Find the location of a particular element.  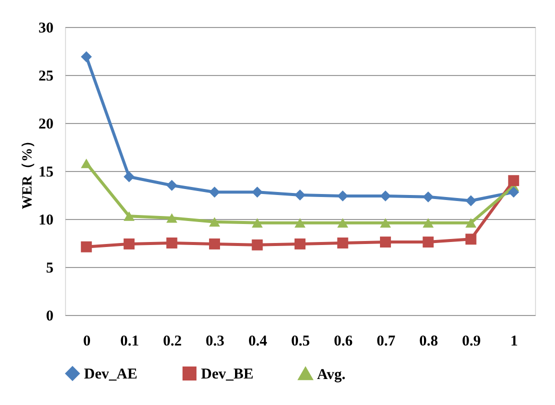

y-tick-label: 25 is located at coordinates (46, 76).